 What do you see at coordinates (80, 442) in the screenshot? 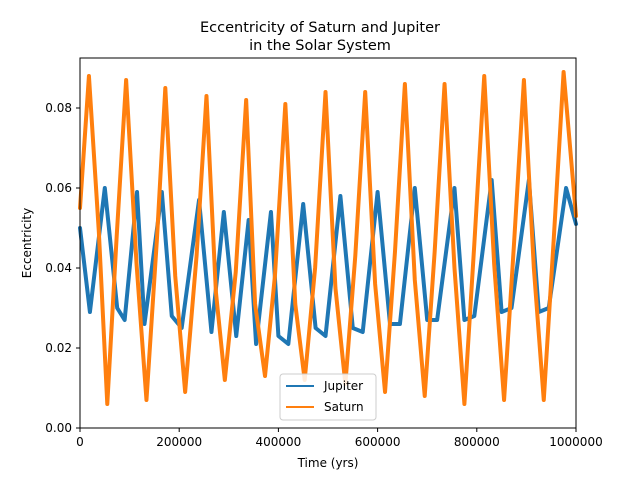
I see `x-tick-label: 0` at bounding box center [80, 442].